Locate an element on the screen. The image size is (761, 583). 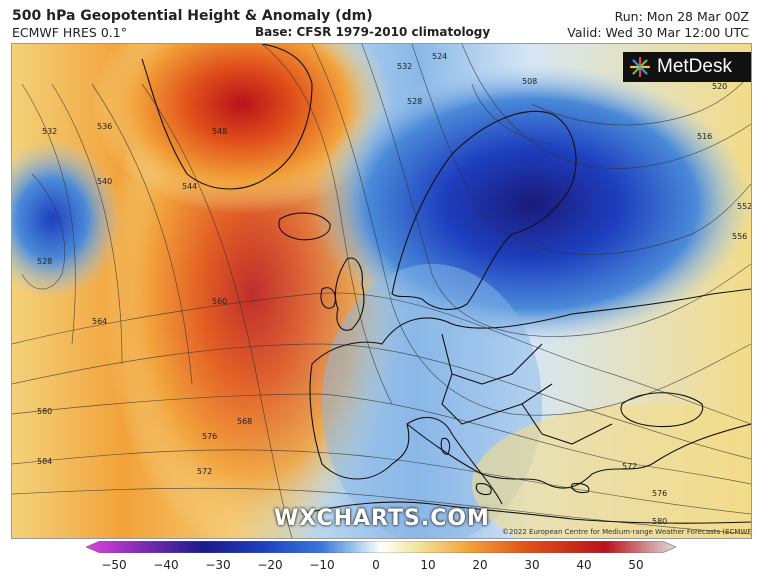
colorbar-tick: −20 is located at coordinates (270, 565).